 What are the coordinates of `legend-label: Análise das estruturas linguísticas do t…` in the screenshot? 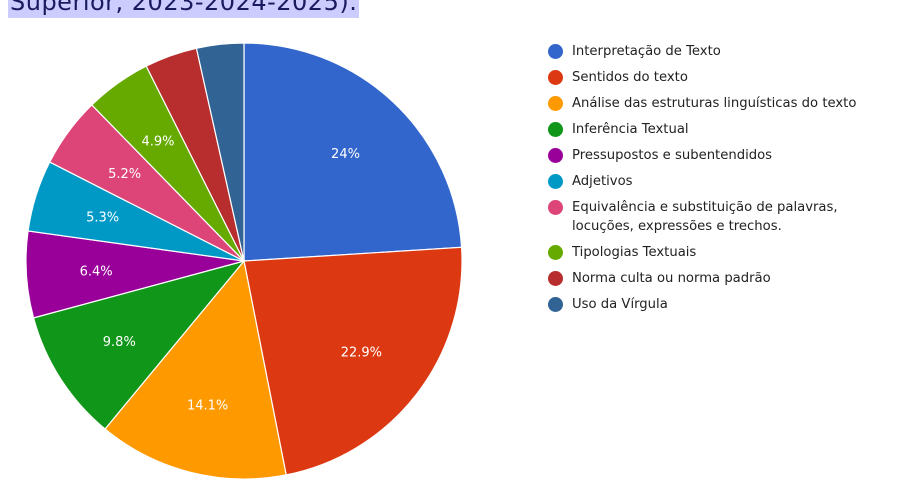 It's located at (714, 103).